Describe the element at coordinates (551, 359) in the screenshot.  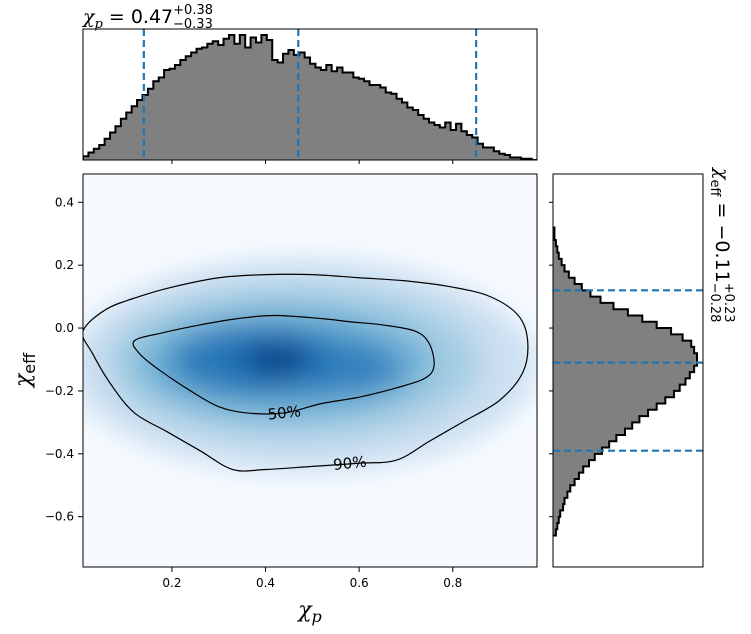
I see `right-yticks` at that location.